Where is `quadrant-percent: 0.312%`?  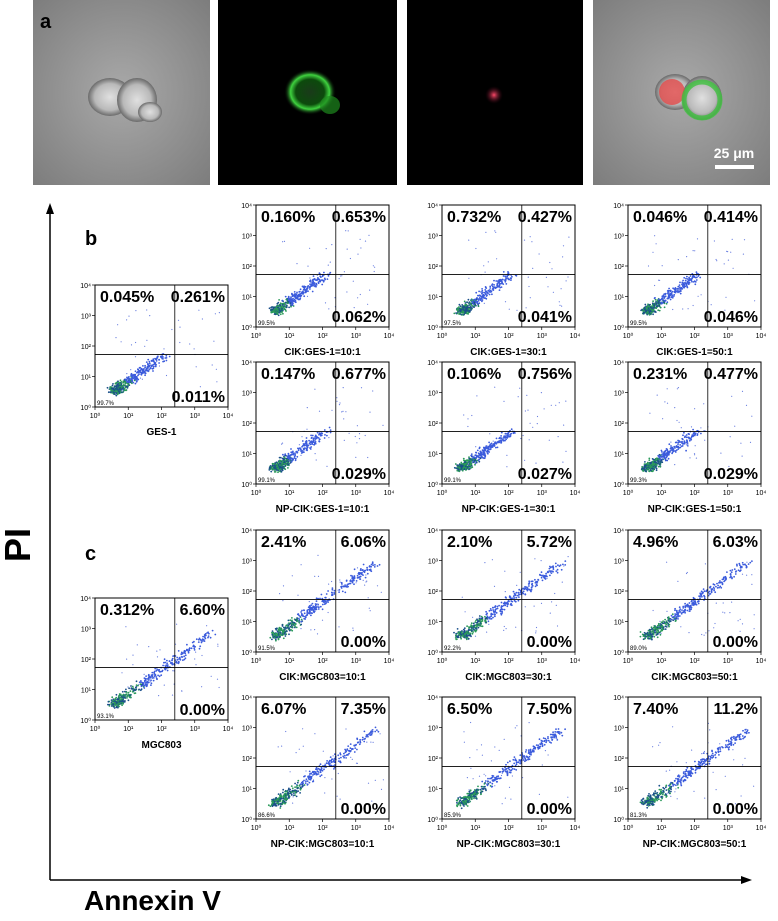
quadrant-percent: 0.312% is located at coordinates (127, 610).